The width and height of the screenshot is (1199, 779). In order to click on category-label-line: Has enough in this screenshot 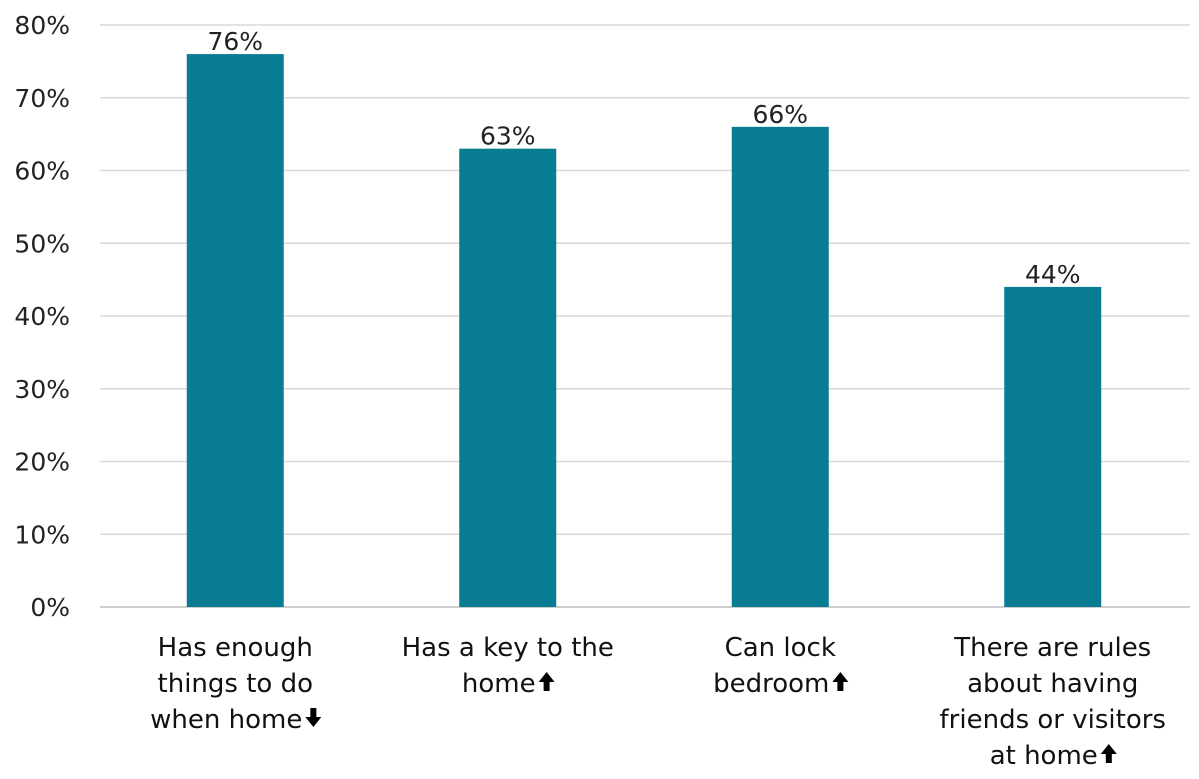, I will do `click(235, 648)`.